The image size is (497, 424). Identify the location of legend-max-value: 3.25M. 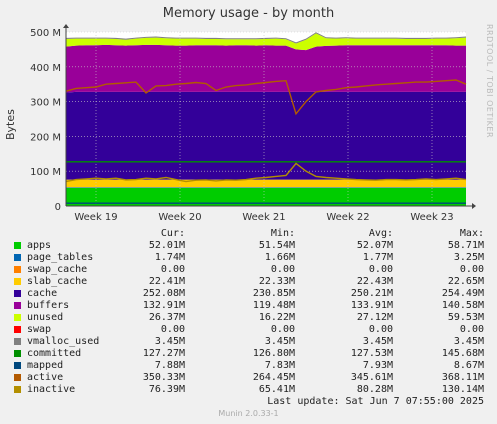
(468, 257).